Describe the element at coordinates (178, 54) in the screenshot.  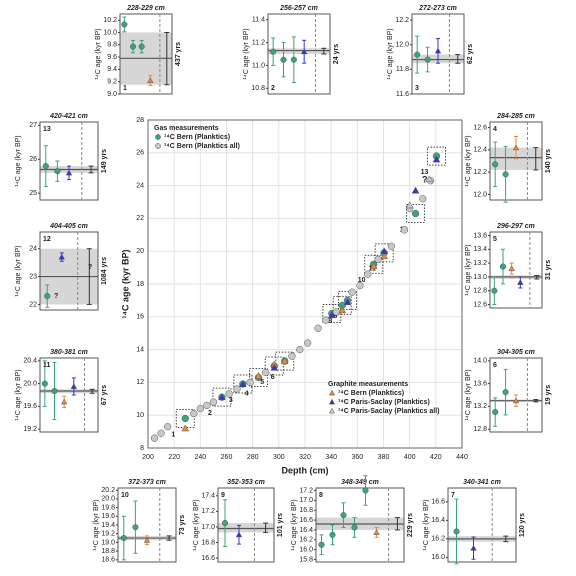
I see `span-label: 437 yrs` at that location.